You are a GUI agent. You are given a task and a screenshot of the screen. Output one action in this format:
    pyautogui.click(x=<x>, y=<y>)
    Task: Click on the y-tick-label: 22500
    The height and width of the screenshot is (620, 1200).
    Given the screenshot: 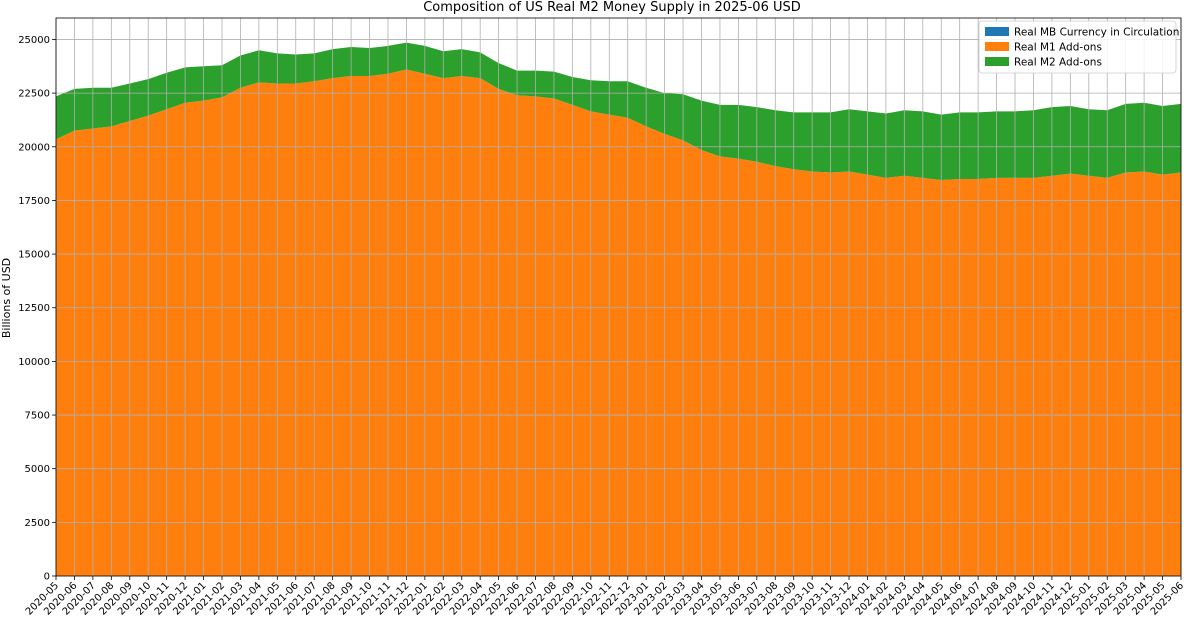 What is the action you would take?
    pyautogui.click(x=34, y=94)
    